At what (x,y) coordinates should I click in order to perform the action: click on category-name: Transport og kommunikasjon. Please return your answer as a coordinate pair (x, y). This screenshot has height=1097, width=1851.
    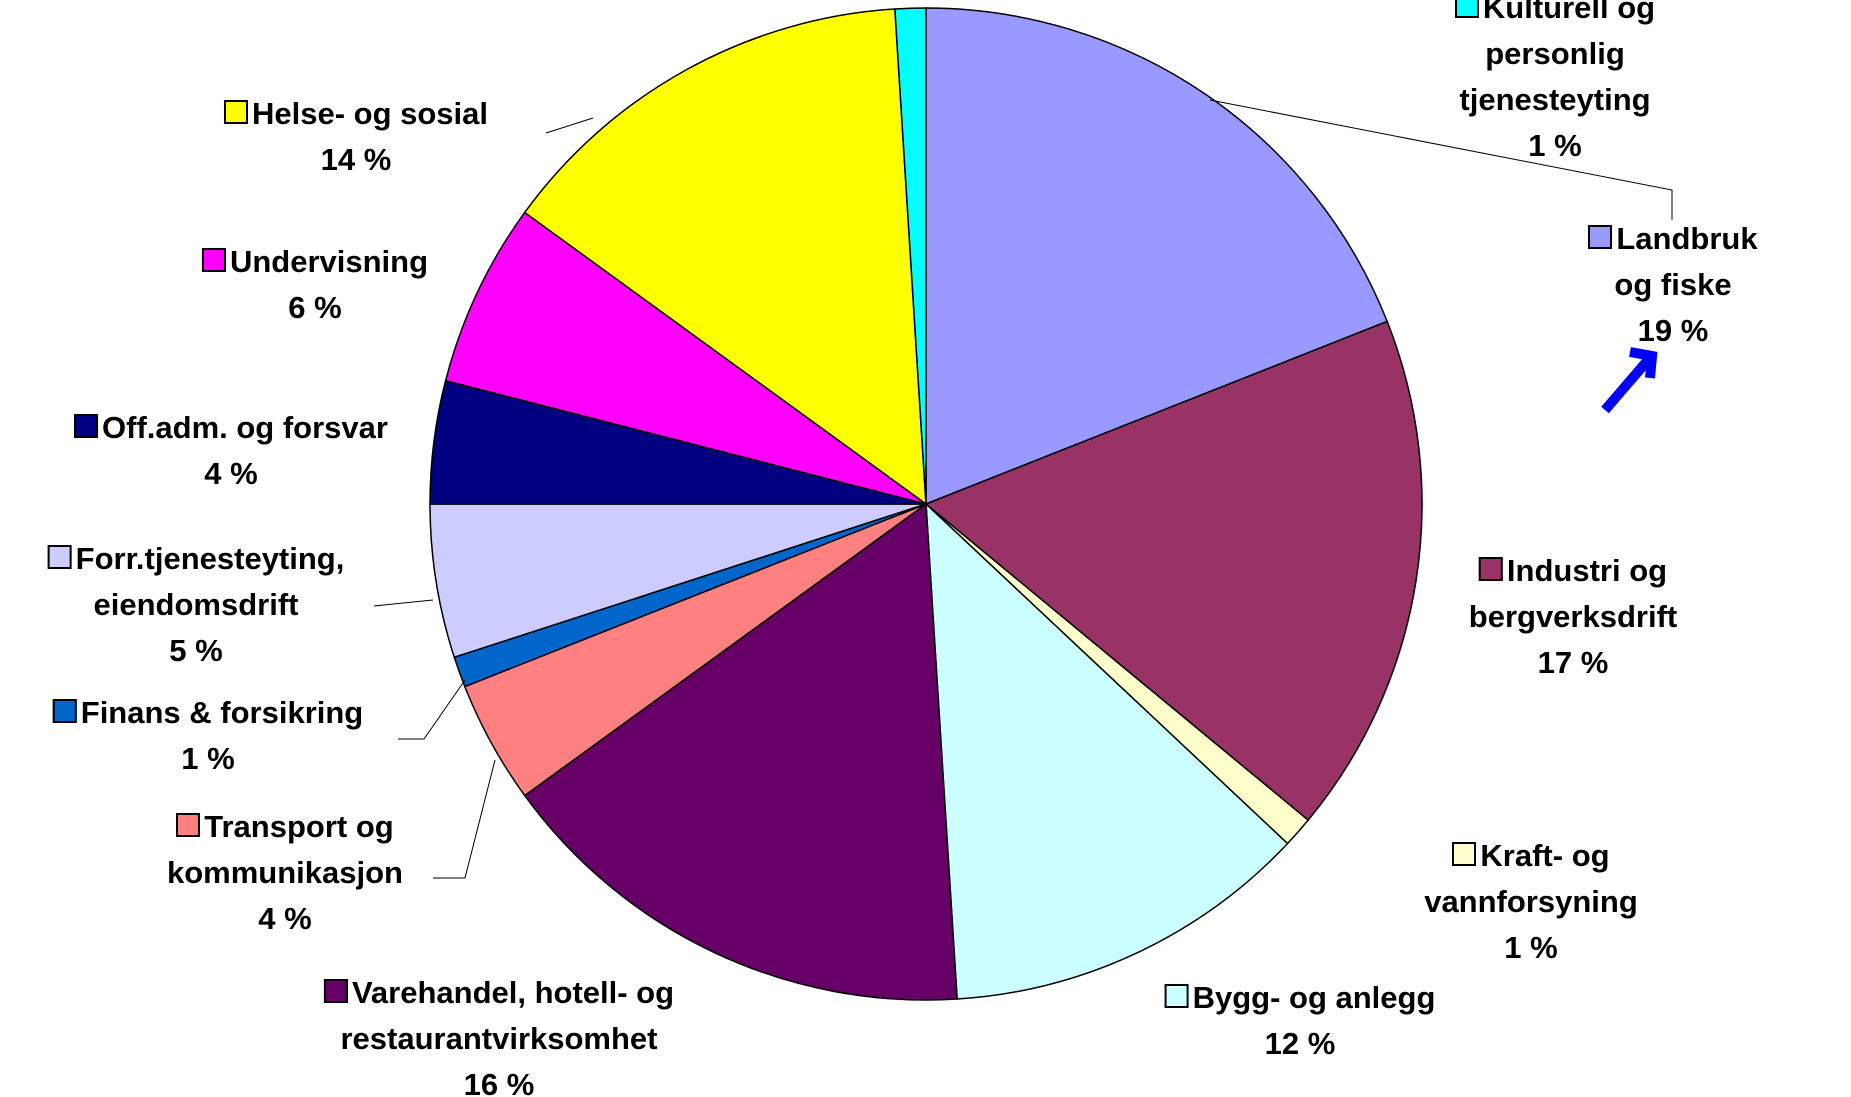
    Looking at the image, I should click on (285, 849).